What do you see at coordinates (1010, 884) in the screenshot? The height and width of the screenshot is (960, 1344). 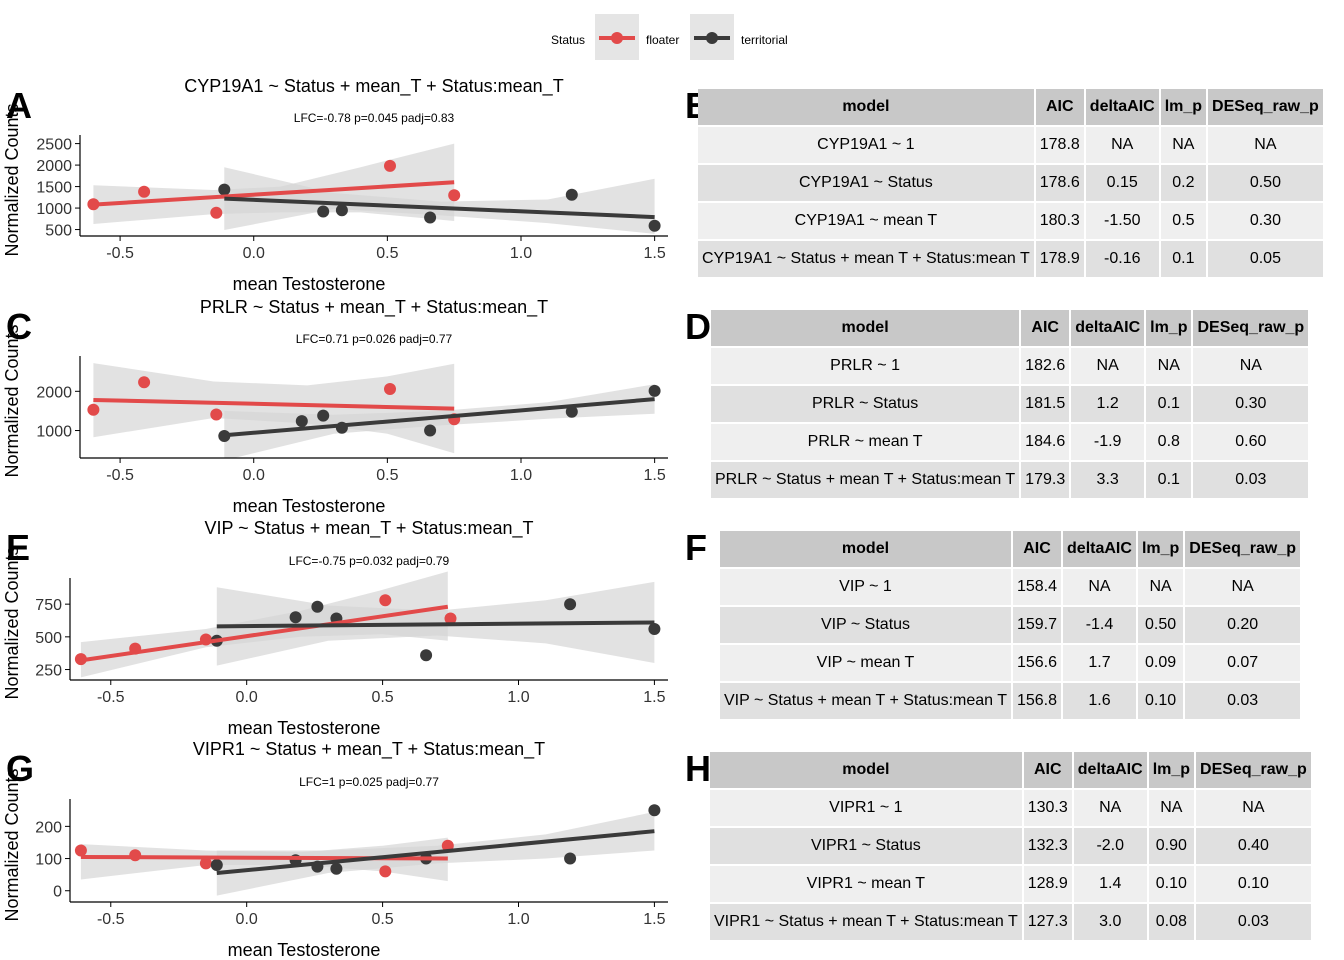 I see `table-row: VIPR1 ~ mean T 128.9 1.4 0.10 0.10` at bounding box center [1010, 884].